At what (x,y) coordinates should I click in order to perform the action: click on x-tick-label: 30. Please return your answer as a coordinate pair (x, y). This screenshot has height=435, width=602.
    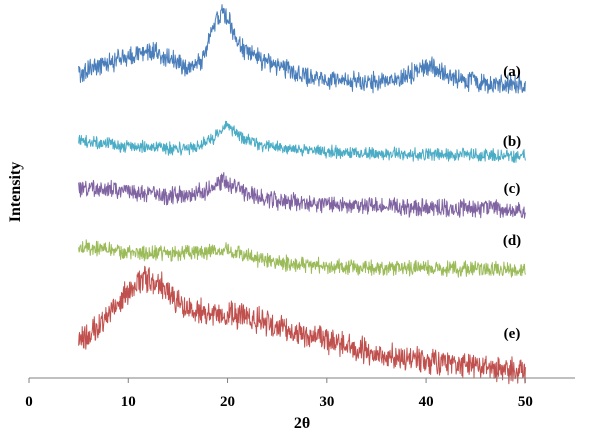
    Looking at the image, I should click on (326, 402).